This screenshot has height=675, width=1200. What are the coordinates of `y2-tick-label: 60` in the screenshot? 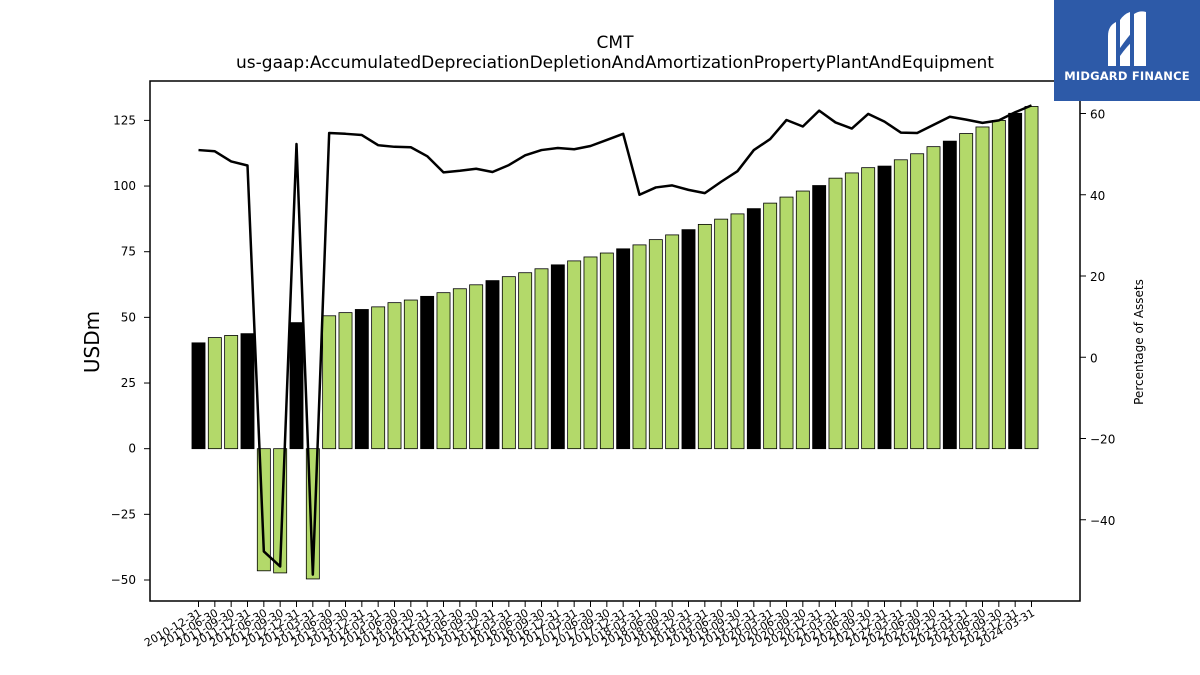 It's located at (1097, 115).